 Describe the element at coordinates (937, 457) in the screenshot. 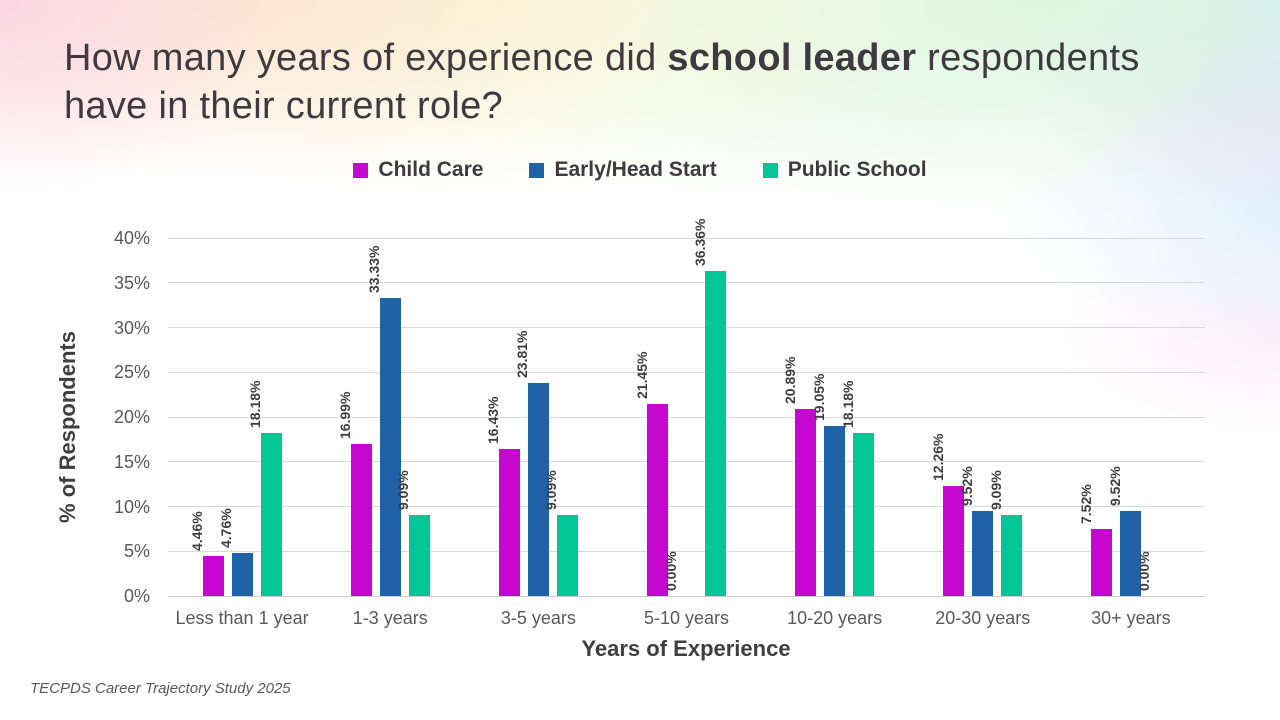

I see `bar-value-label: 12.26%` at that location.